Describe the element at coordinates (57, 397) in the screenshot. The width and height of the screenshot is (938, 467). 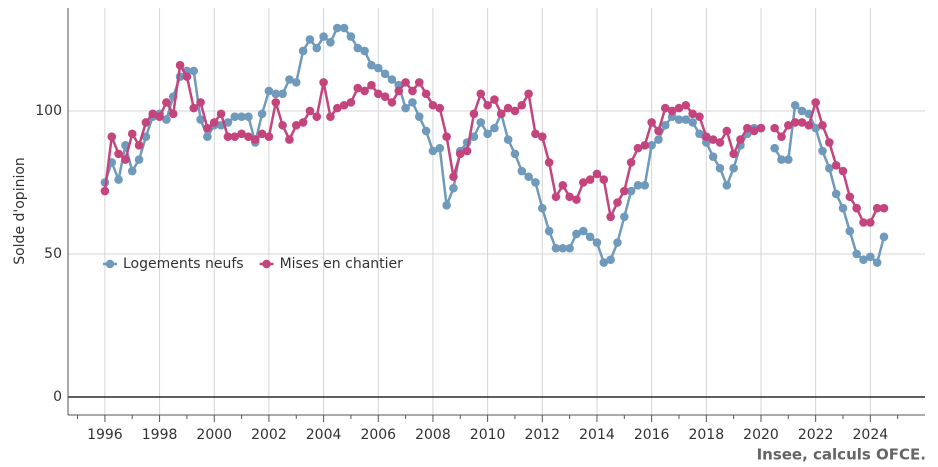
I see `y-tick-label: 0` at that location.